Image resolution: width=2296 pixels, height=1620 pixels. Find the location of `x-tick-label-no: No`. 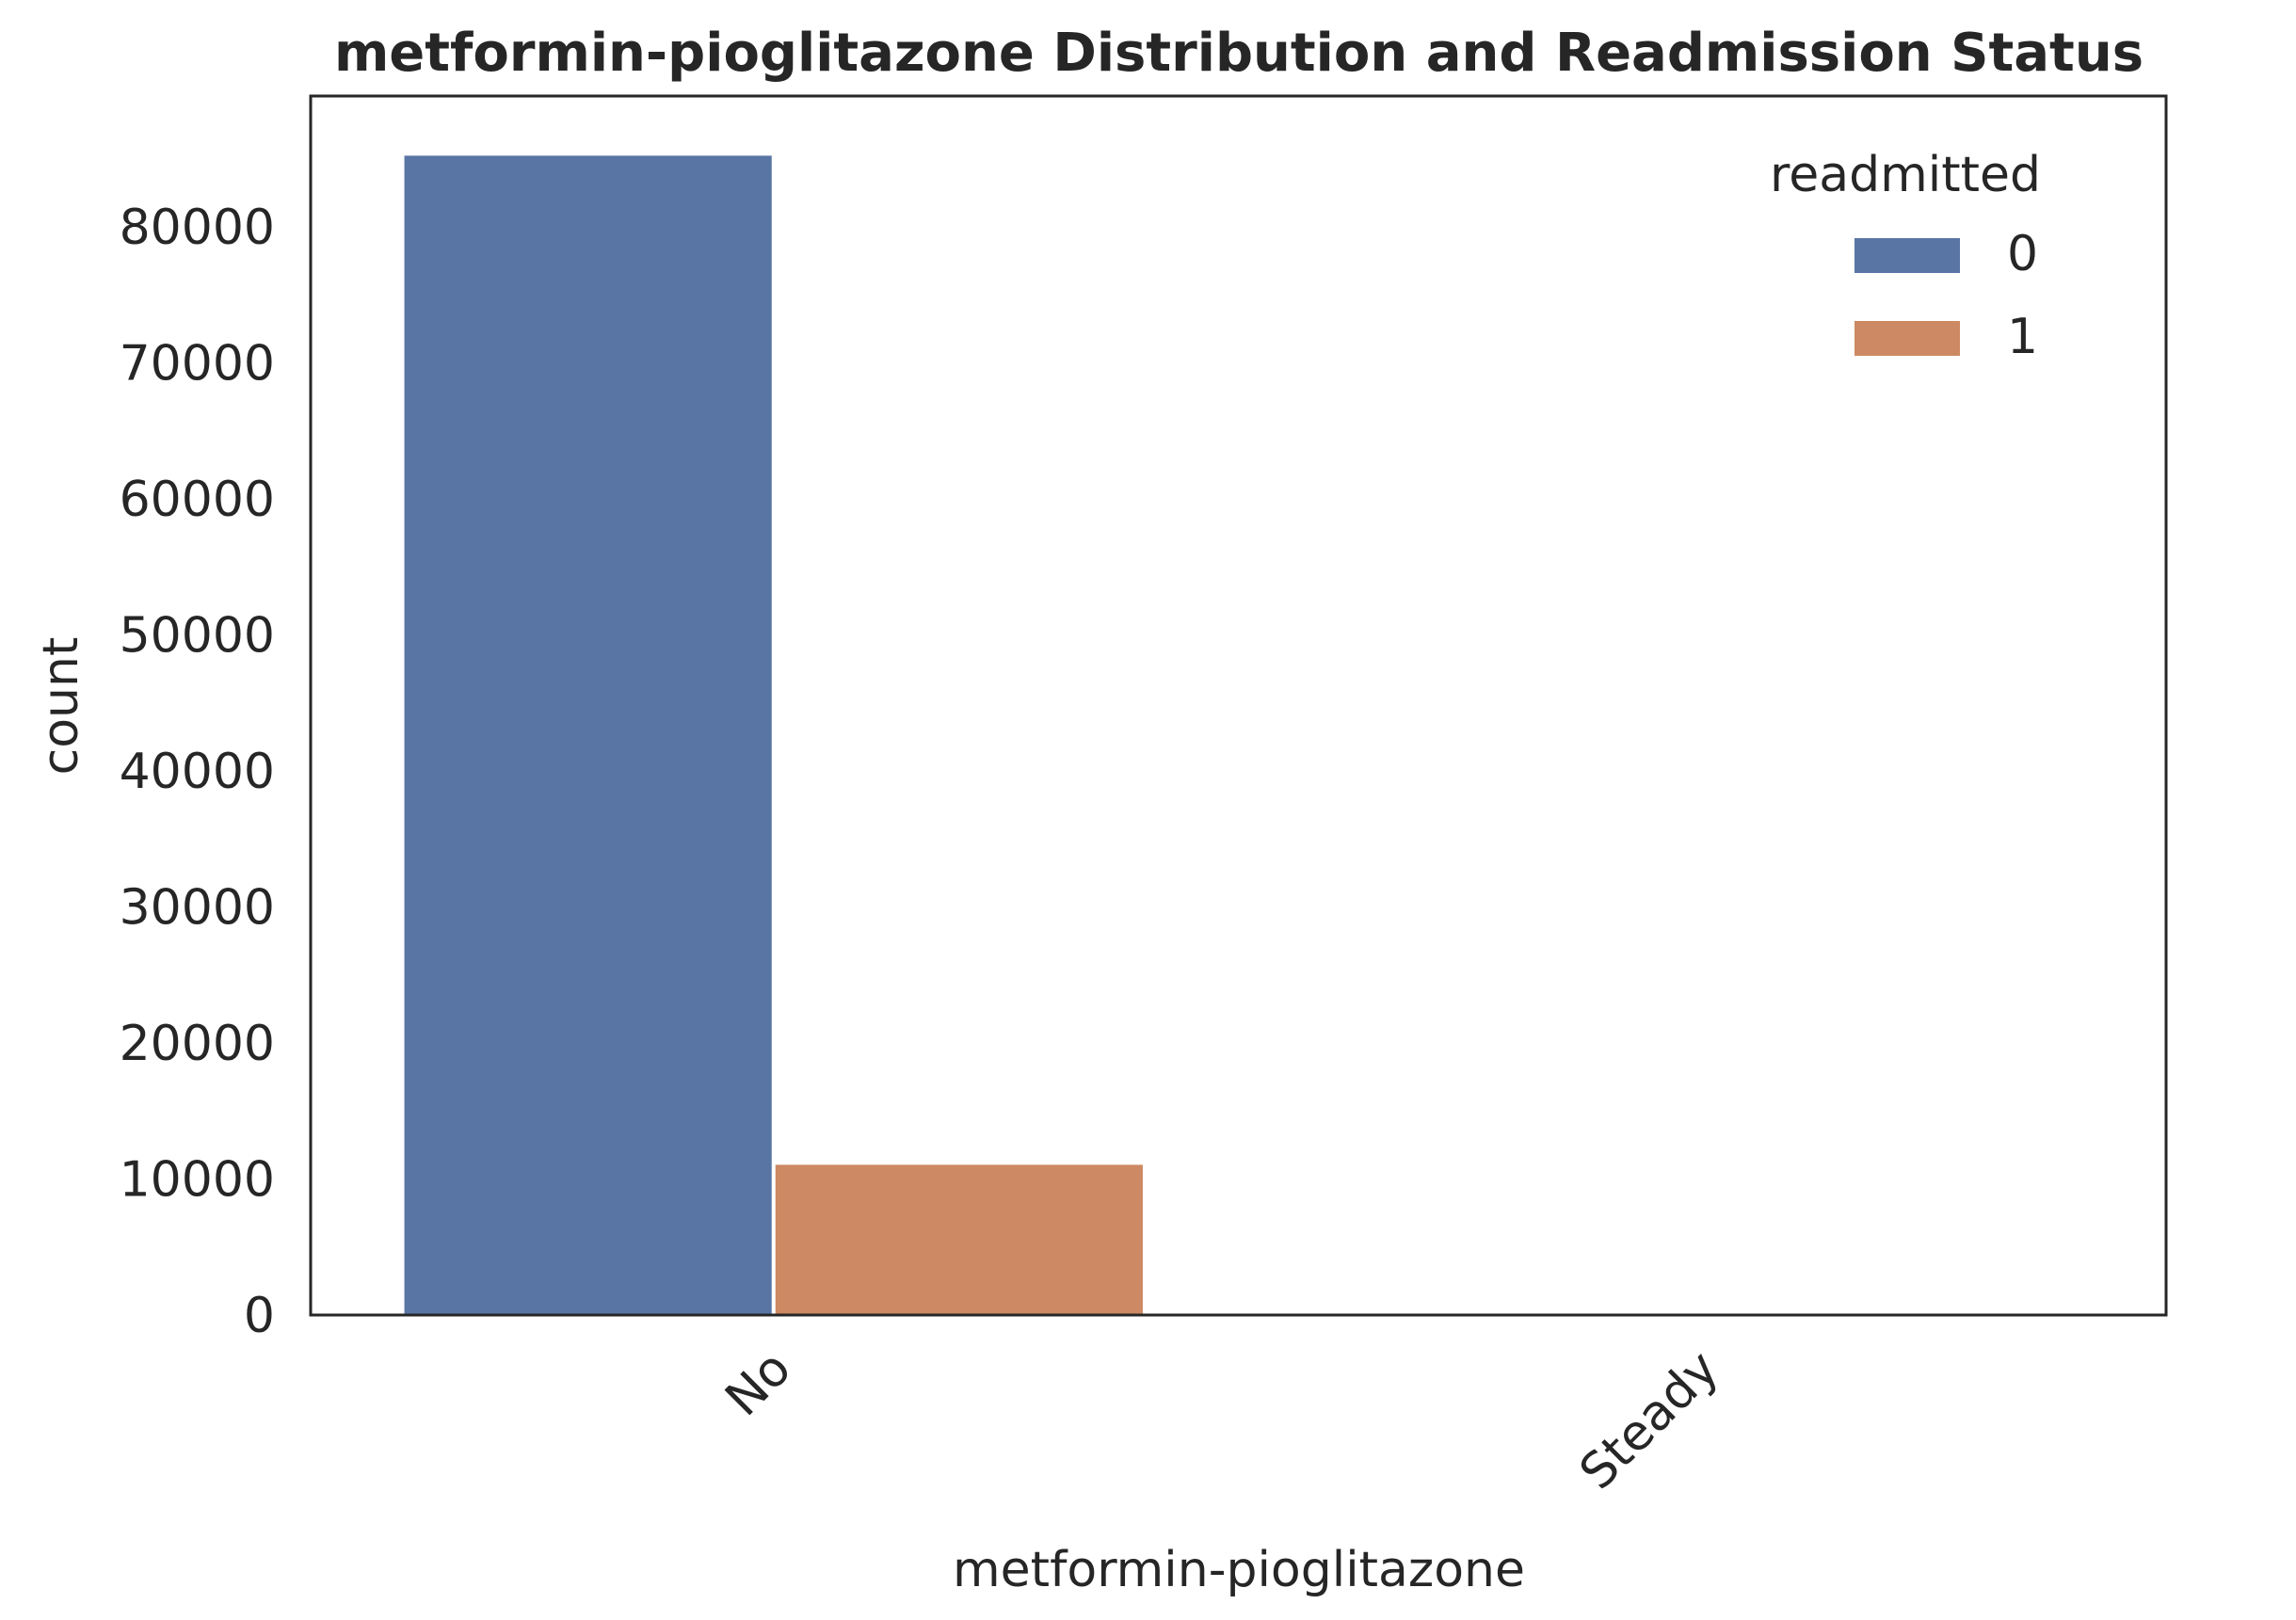

x-tick-label-no: No is located at coordinates (758, 1383).